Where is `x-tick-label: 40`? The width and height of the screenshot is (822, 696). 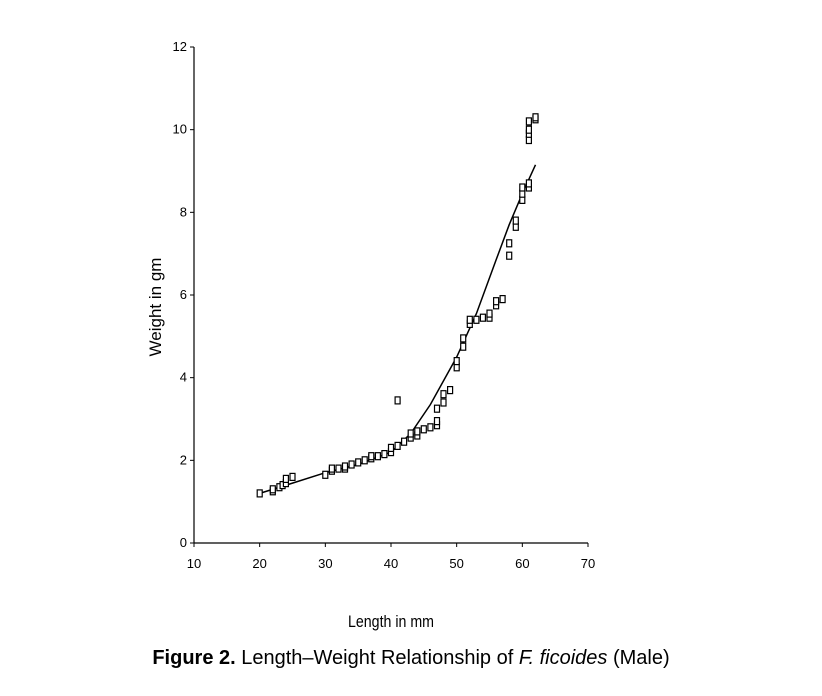 x-tick-label: 40 is located at coordinates (391, 563).